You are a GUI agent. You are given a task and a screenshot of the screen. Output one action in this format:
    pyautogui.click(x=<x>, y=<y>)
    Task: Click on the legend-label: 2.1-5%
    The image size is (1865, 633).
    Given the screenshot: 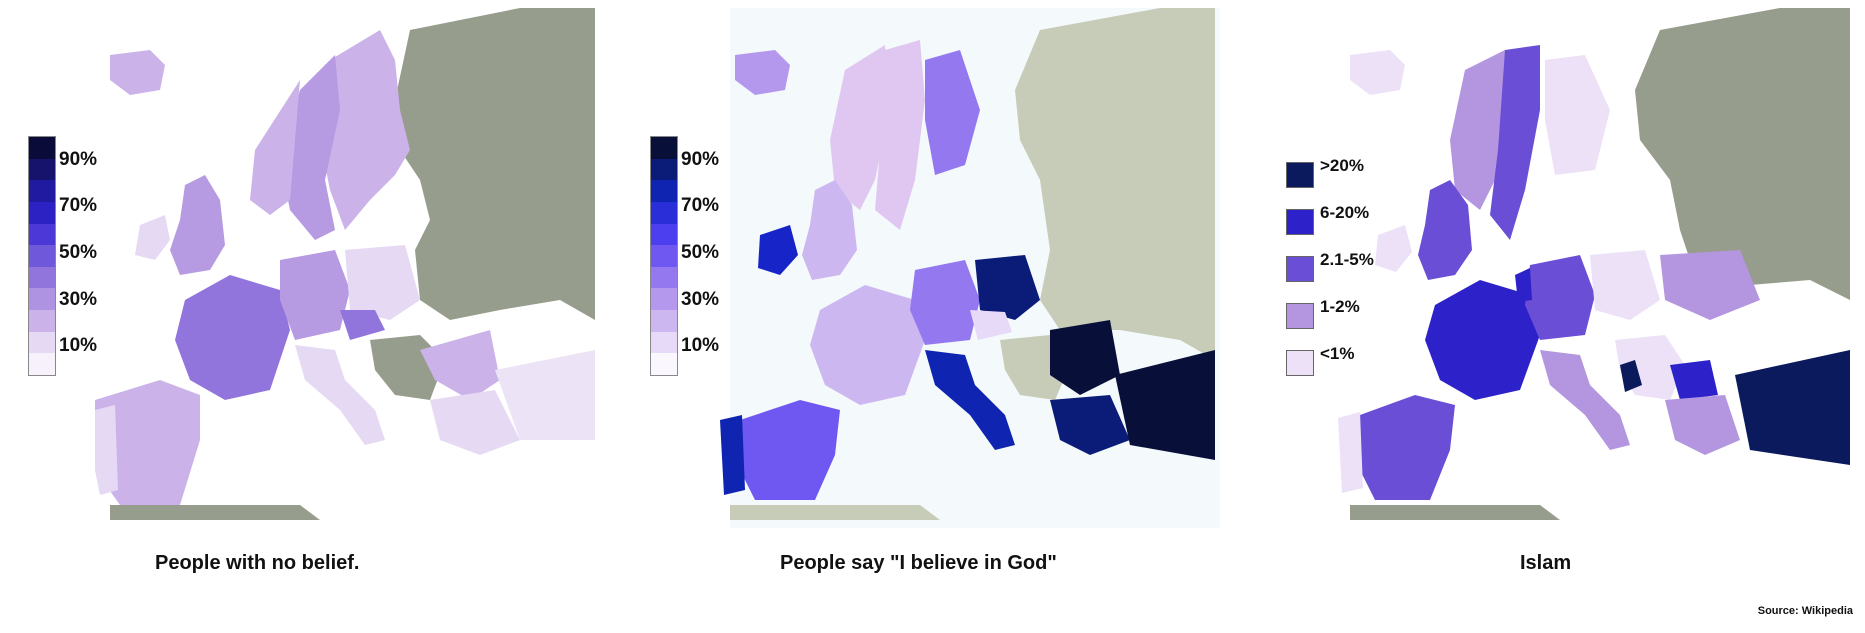 What is the action you would take?
    pyautogui.click(x=1347, y=259)
    